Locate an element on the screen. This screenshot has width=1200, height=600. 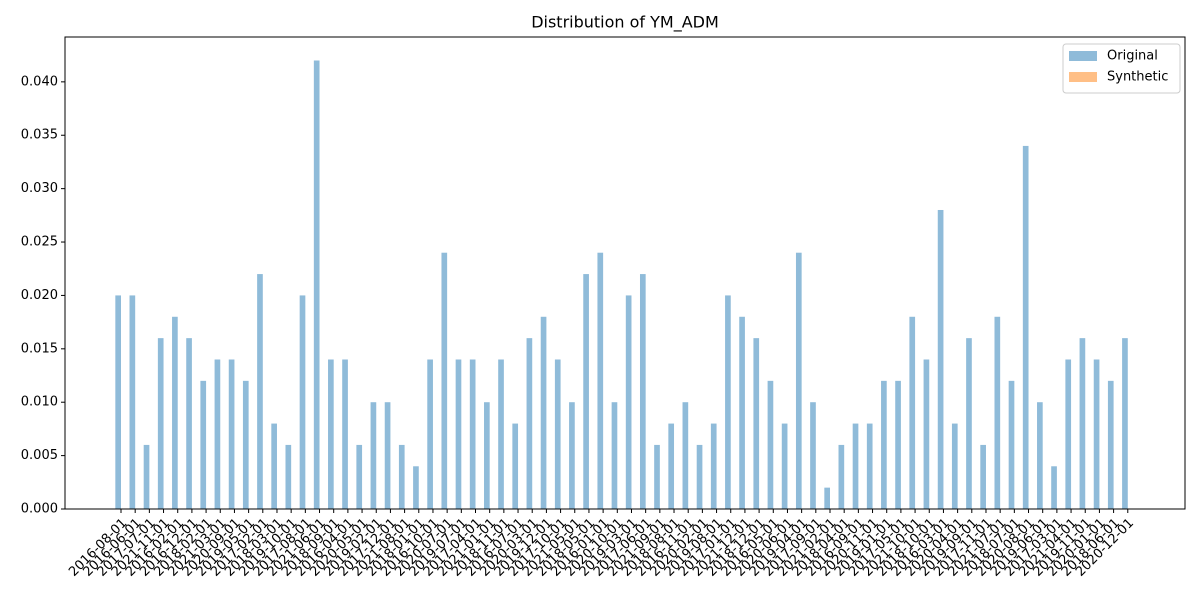
y-tick-label: 0.015 is located at coordinates (39, 348).